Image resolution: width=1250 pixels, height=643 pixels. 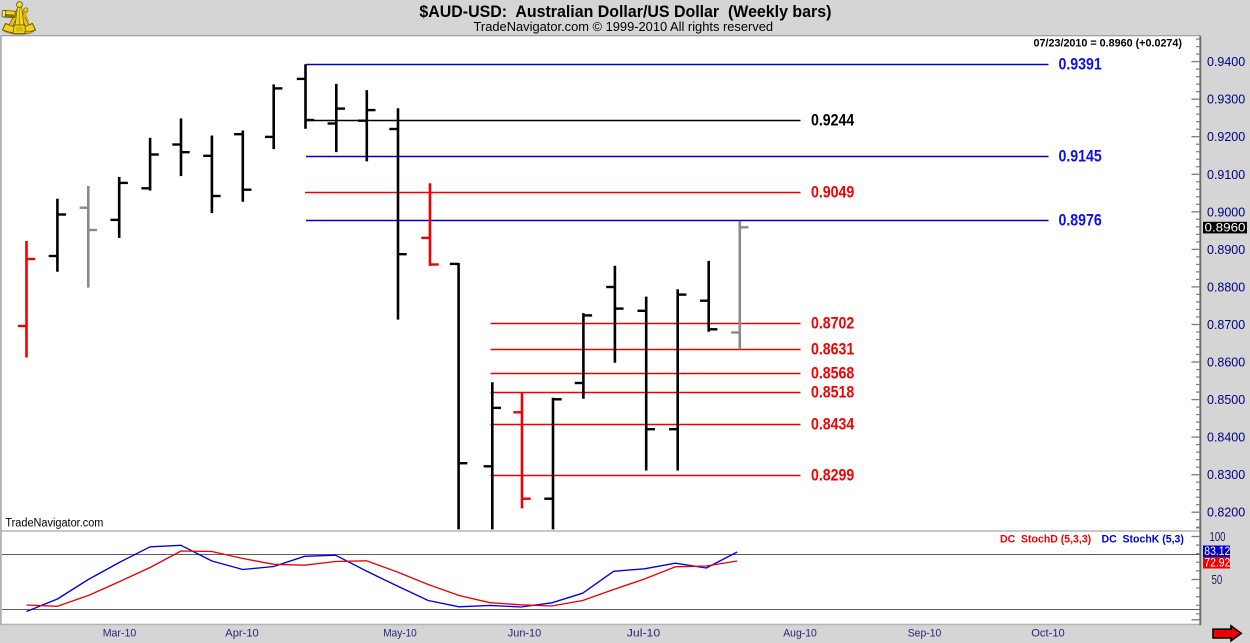 I want to click on svg-text: 0.8960, so click(x=1225, y=227).